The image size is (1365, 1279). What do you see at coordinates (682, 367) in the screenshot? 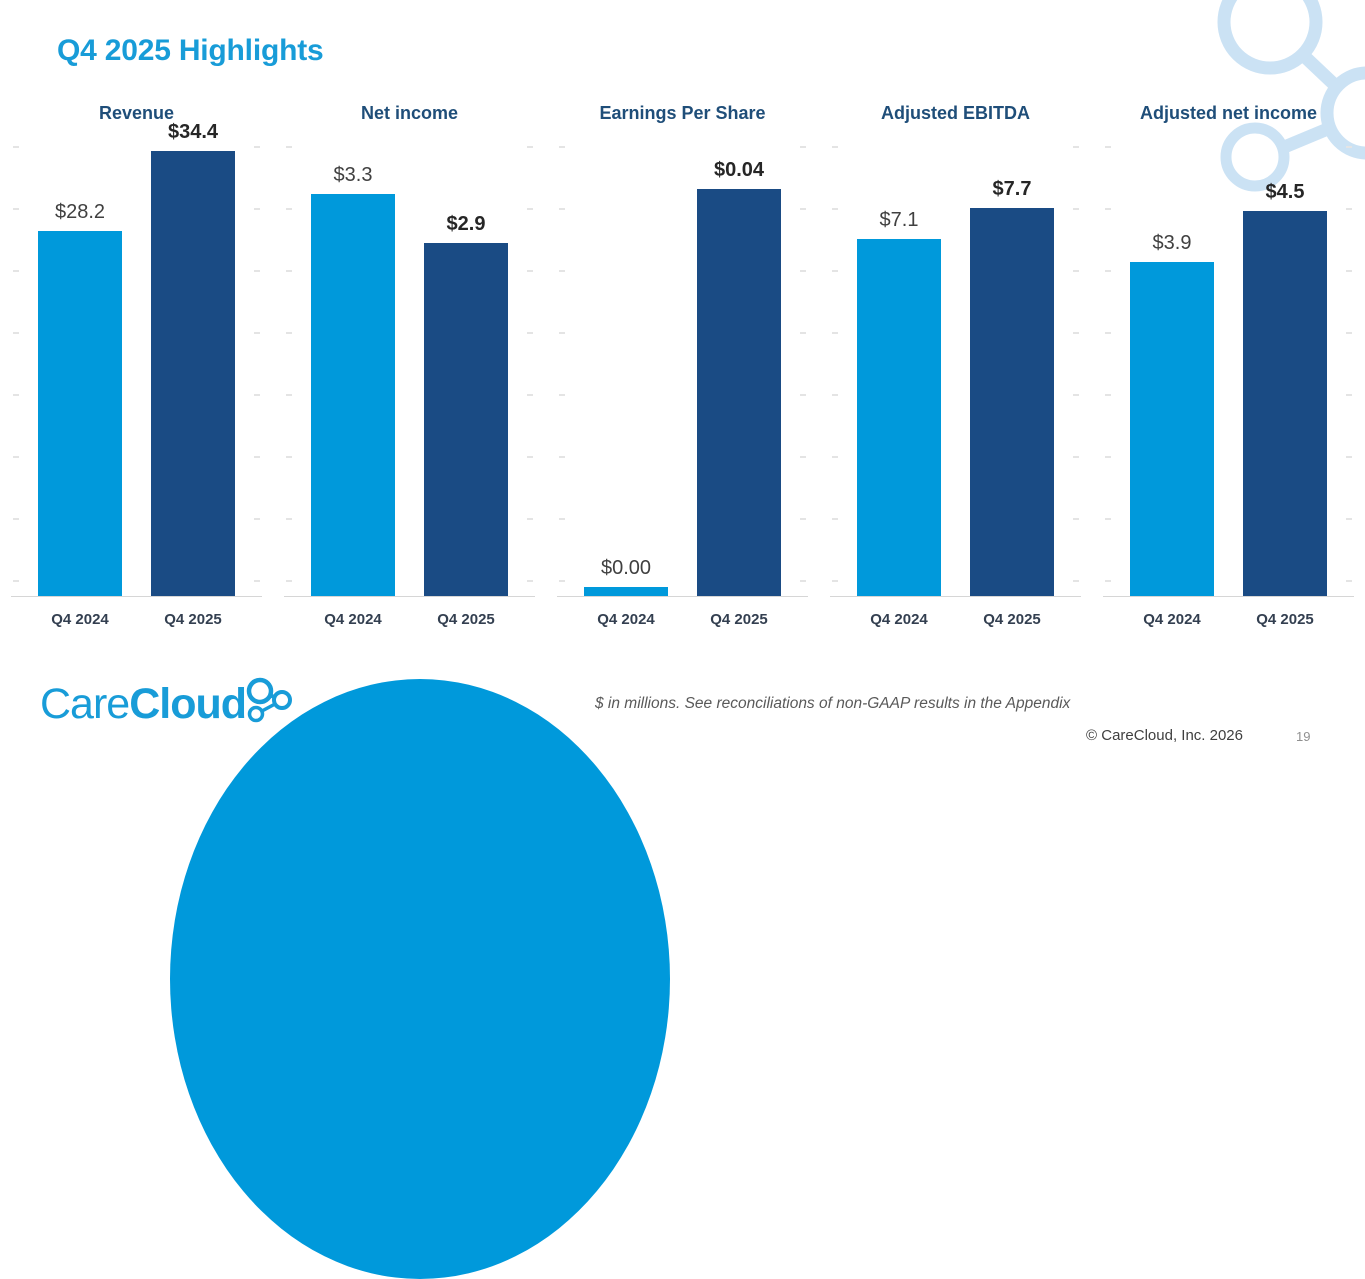
I see `bar-group: $0.00 $0.04` at bounding box center [682, 367].